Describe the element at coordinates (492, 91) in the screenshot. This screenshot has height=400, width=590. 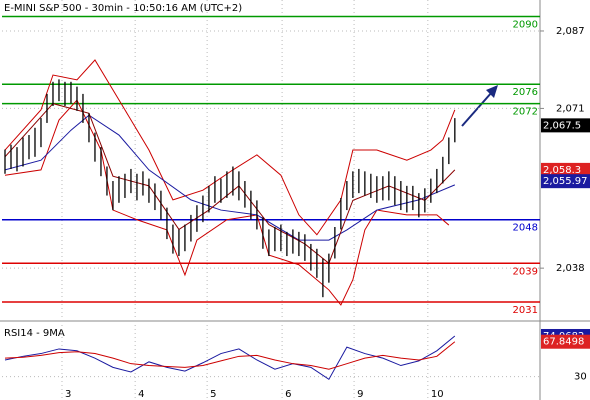
I see `arrow-head` at that location.